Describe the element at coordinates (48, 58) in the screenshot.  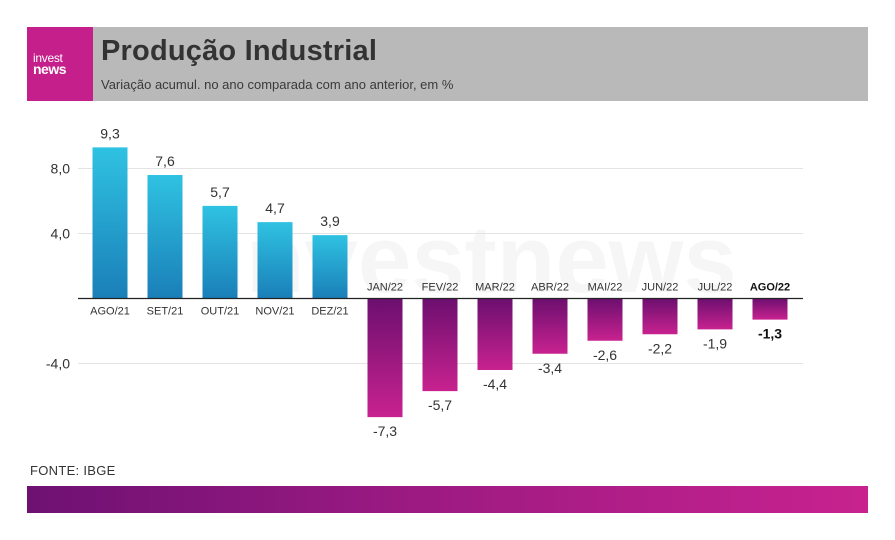
I see `logo-text-invest: invest` at that location.